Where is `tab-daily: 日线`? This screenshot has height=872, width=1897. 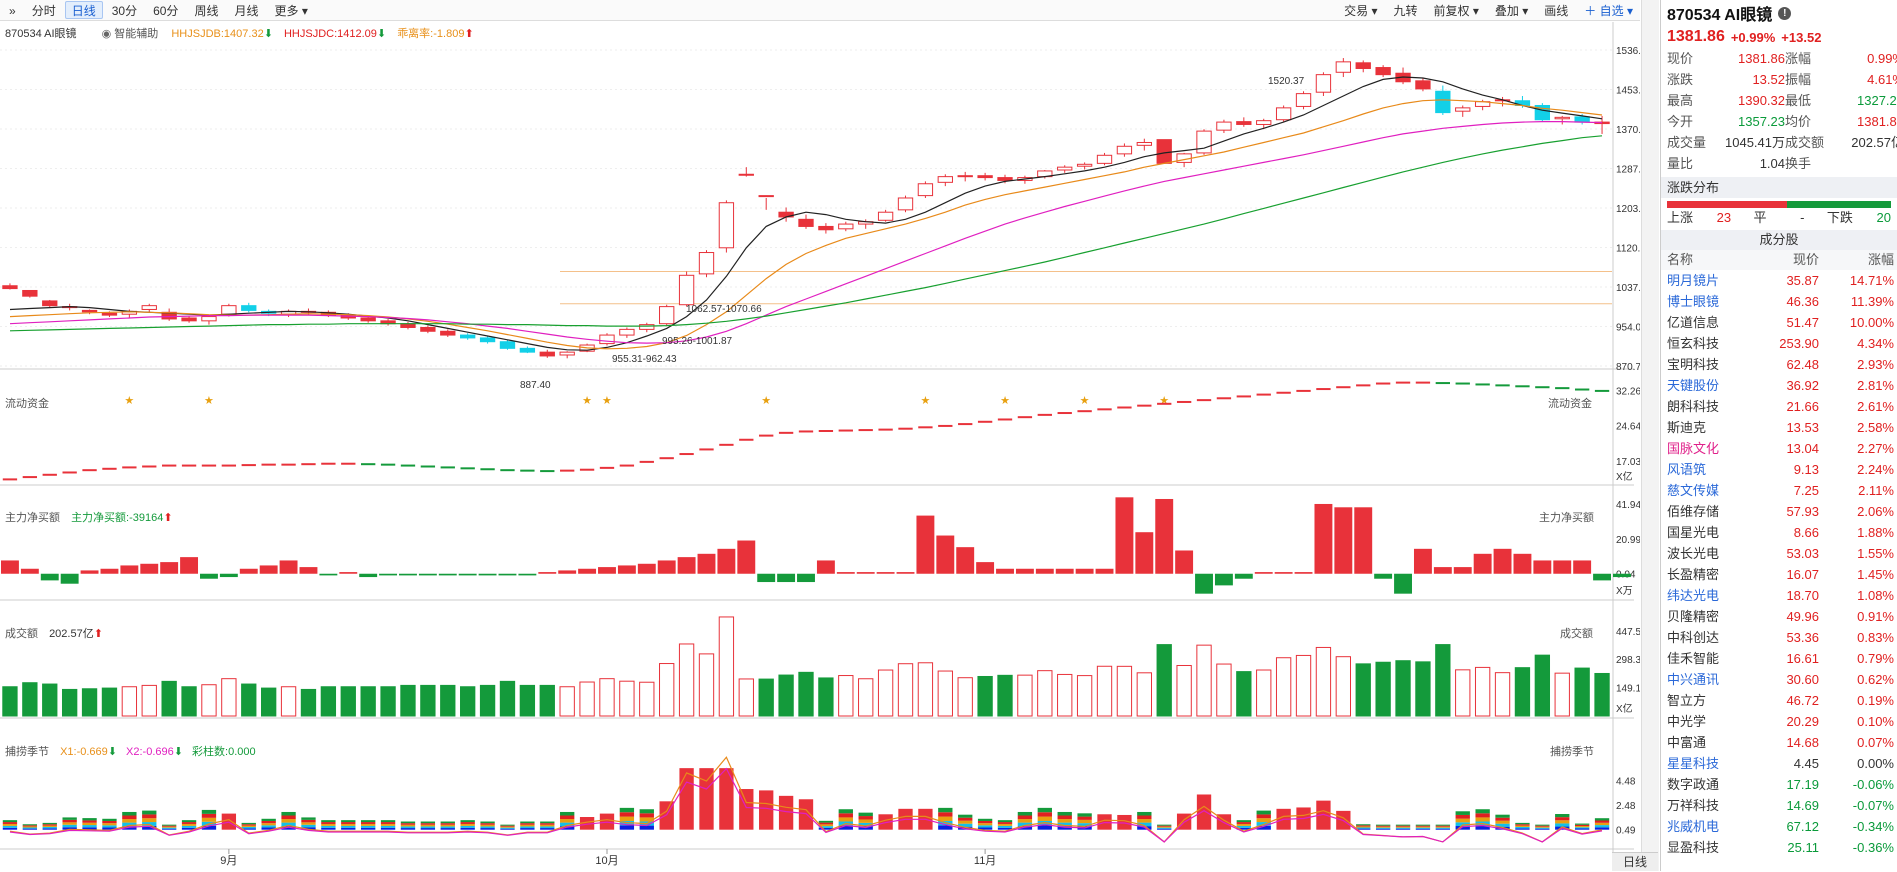
tab-daily: 日线 is located at coordinates (83, 10).